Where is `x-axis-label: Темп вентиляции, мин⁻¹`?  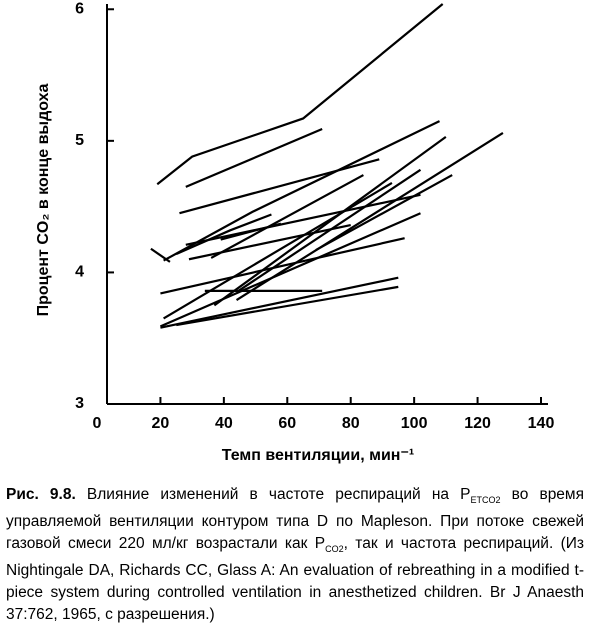 x-axis-label: Темп вентиляции, мин⁻¹ is located at coordinates (318, 455).